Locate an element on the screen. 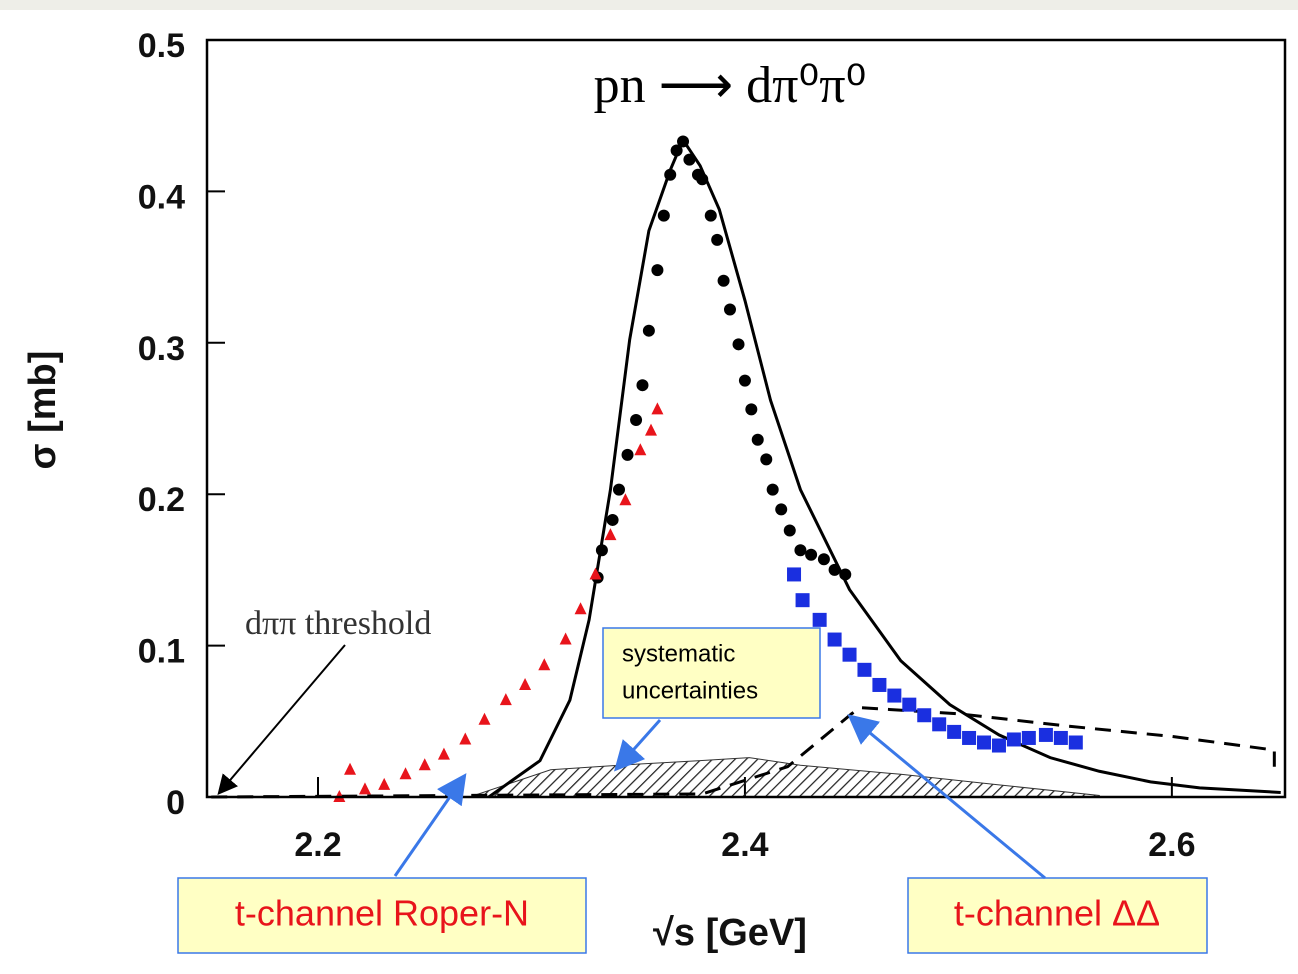  x-tick-label: 2.4 is located at coordinates (744, 845).